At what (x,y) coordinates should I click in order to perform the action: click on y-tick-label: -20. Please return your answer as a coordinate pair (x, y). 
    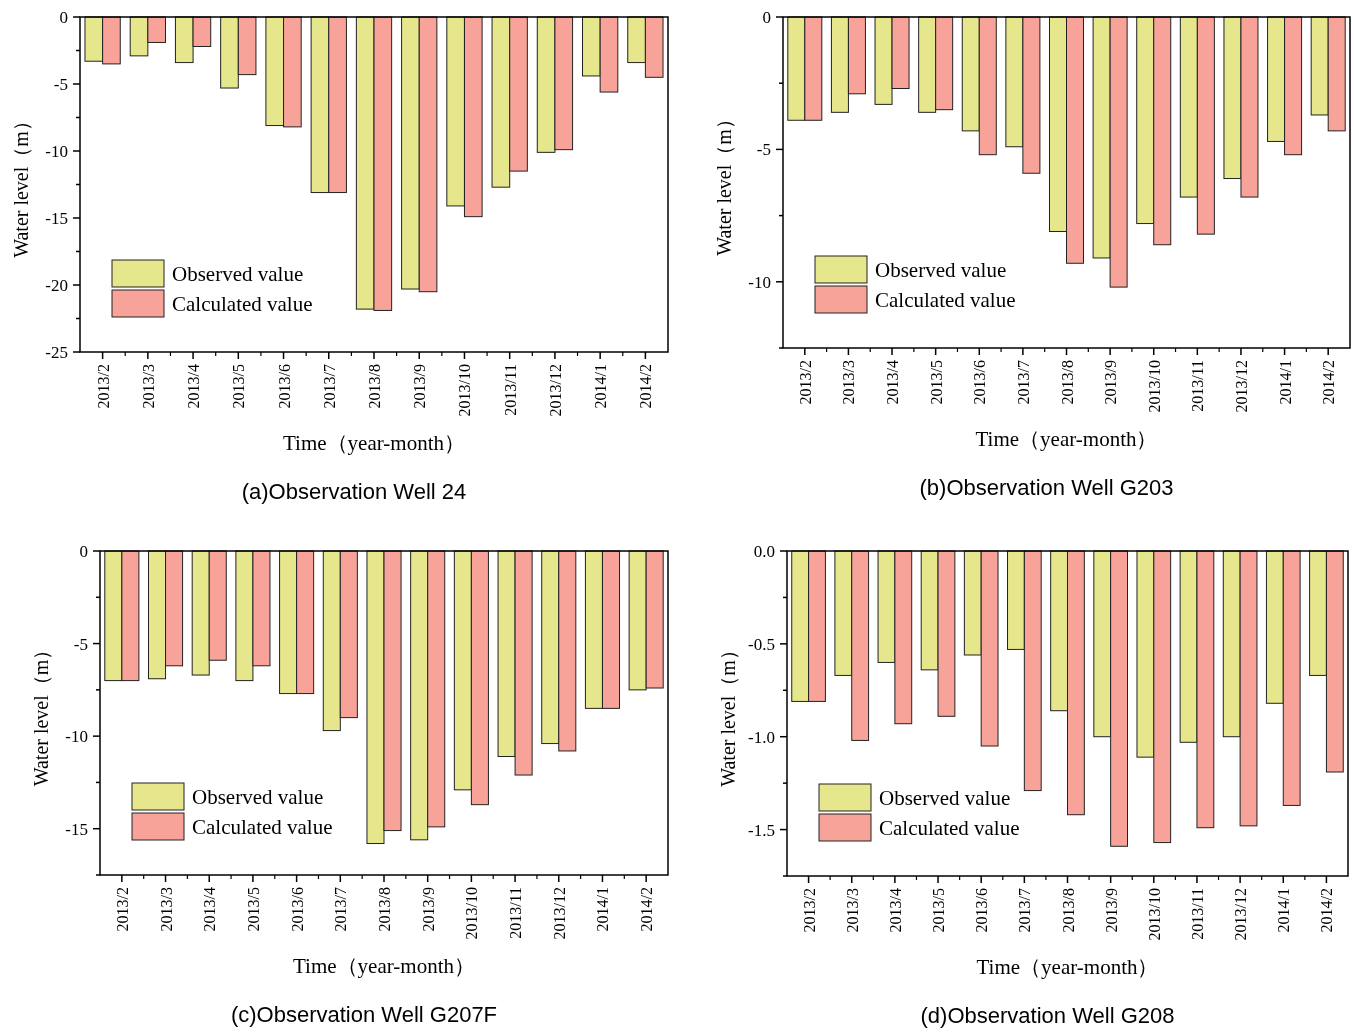
    Looking at the image, I should click on (56, 285).